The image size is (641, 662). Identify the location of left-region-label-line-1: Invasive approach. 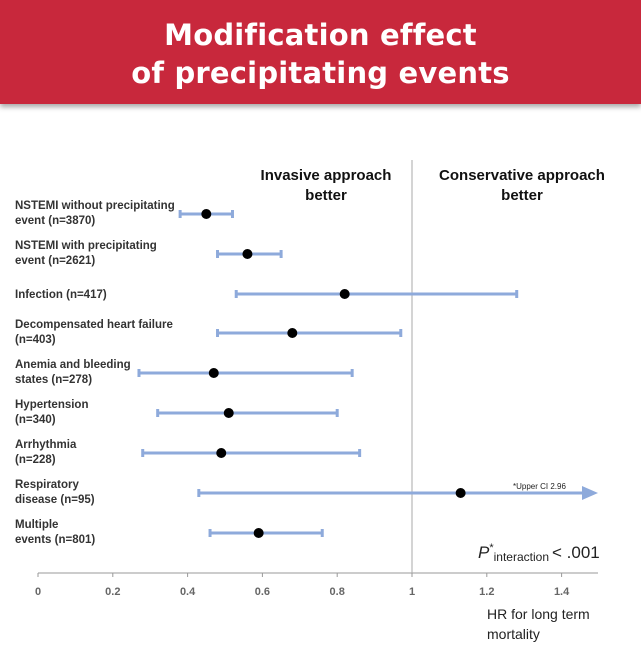
(326, 175).